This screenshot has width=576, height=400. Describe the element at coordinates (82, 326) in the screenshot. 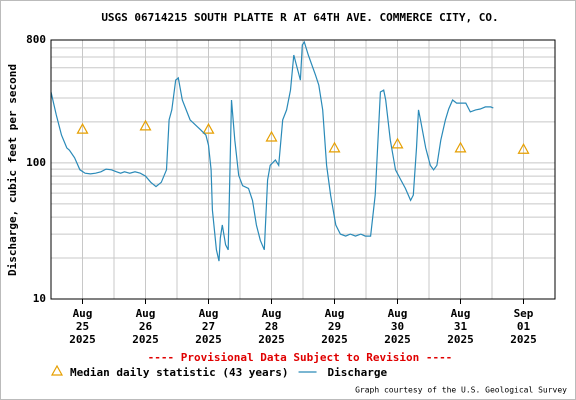

I see `x-tick-label: Aug 25 2025` at that location.